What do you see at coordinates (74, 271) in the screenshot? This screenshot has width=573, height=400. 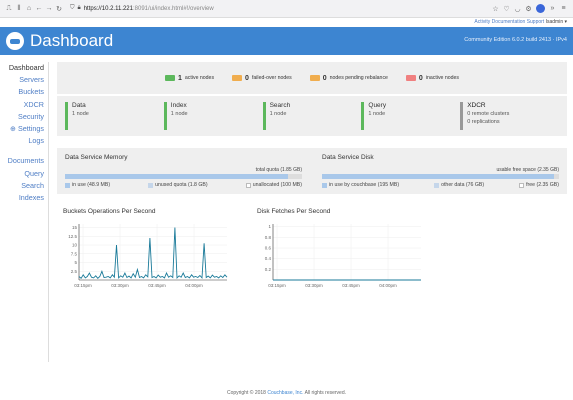 I see `y-tick-label: 2.5` at bounding box center [74, 271].